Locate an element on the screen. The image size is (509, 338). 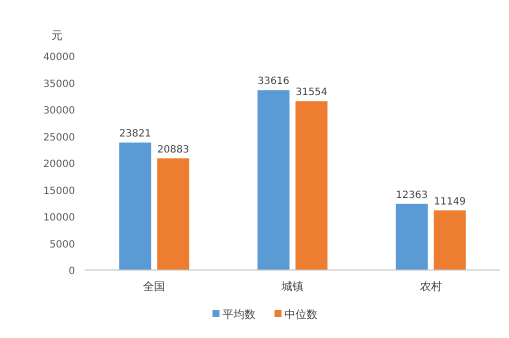
data-label: 12363 is located at coordinates (412, 195).